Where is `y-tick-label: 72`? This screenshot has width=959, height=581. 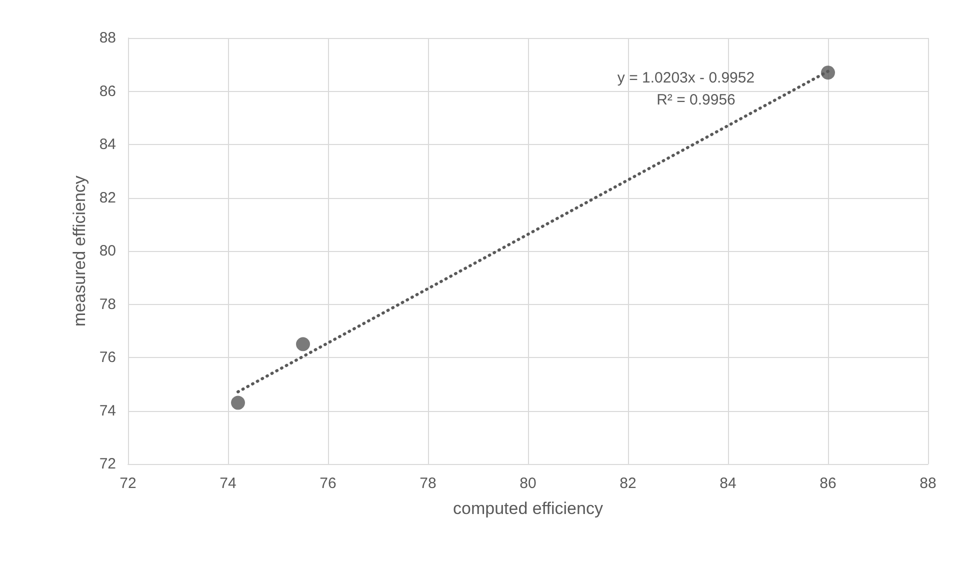 y-tick-label: 72 is located at coordinates (107, 464).